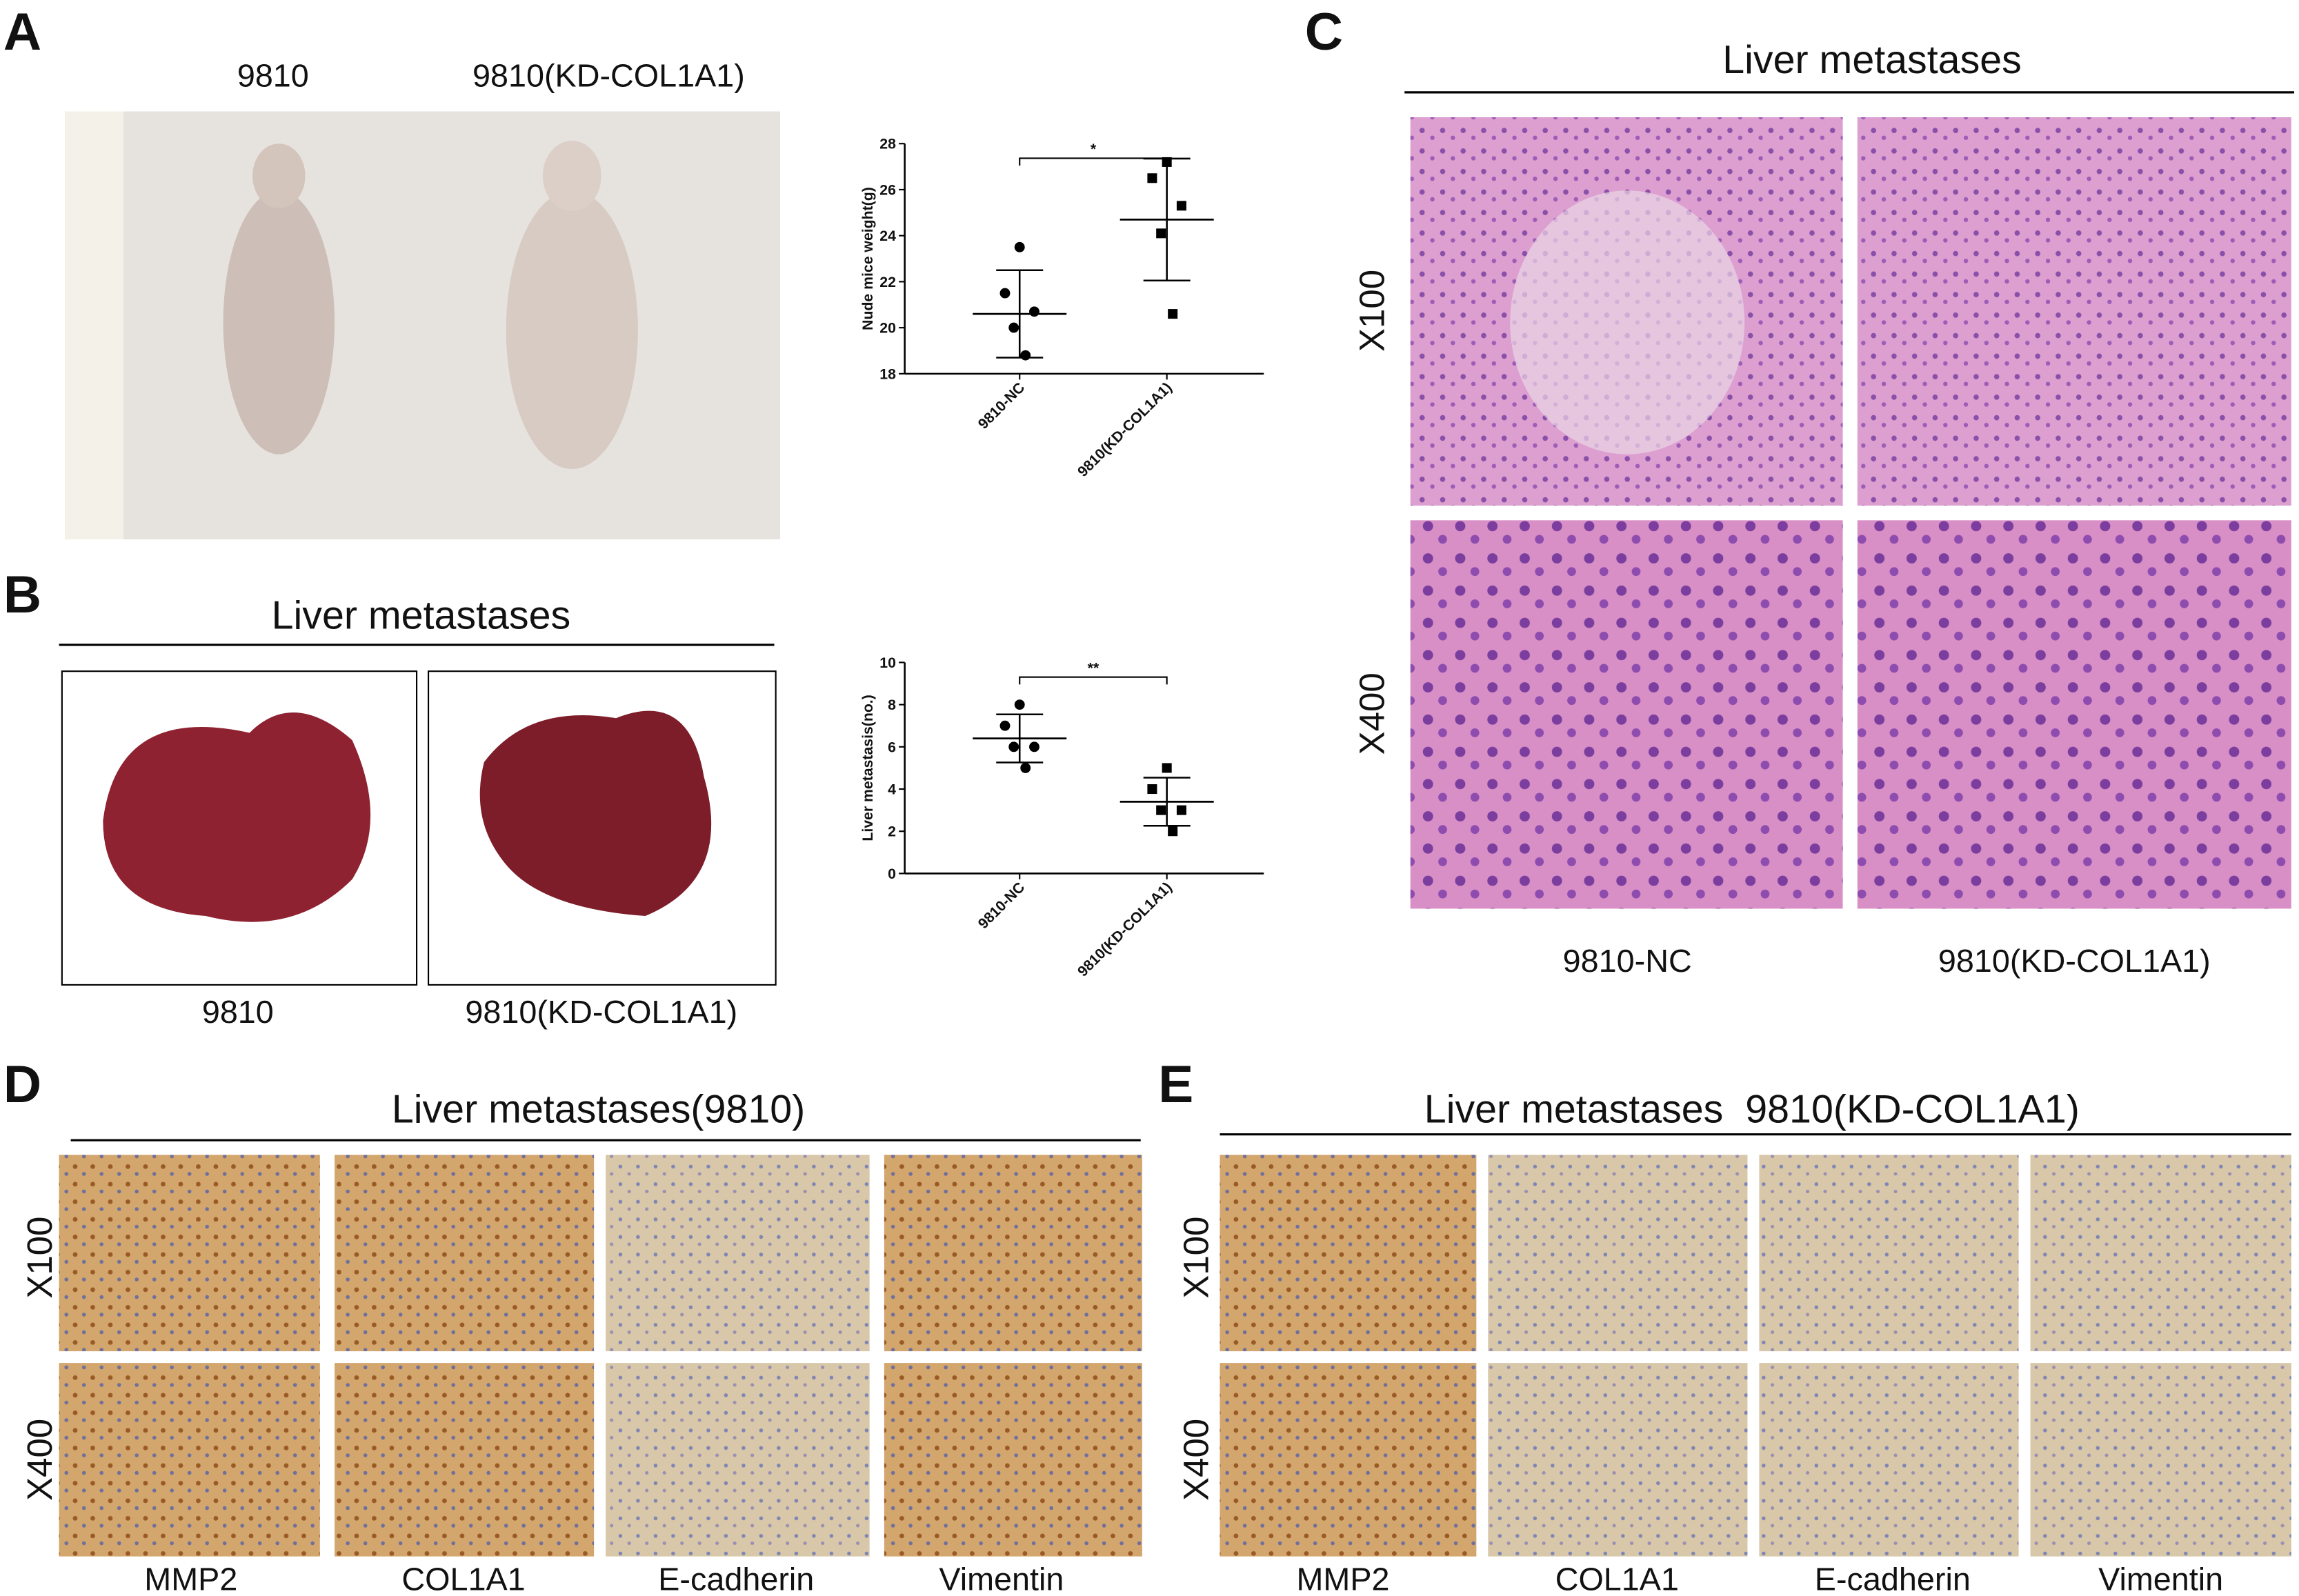  Describe the element at coordinates (867, 258) in the screenshot. I see `y-axis-label: Nude mice weight(g)` at that location.